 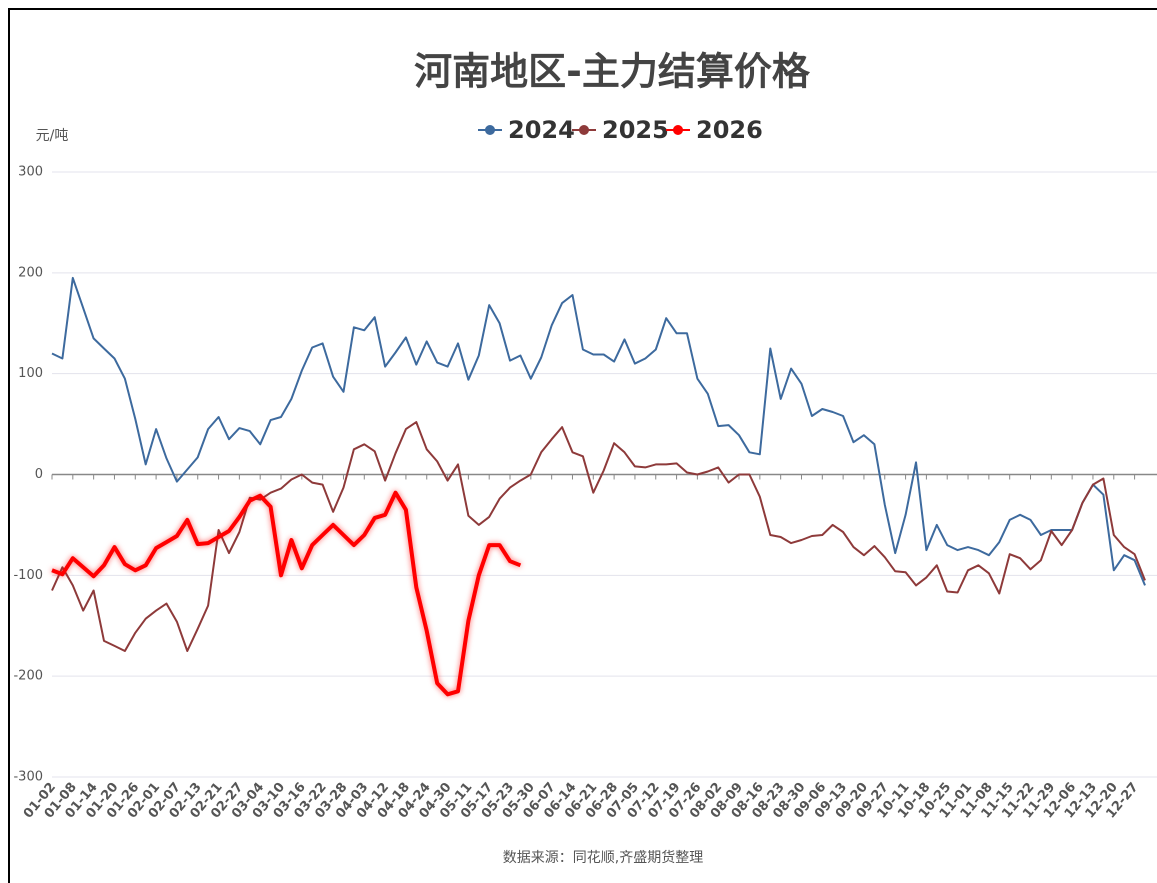 I want to click on source-note: 数据来源：同花顺,齐盛期货整理, so click(x=603, y=857).